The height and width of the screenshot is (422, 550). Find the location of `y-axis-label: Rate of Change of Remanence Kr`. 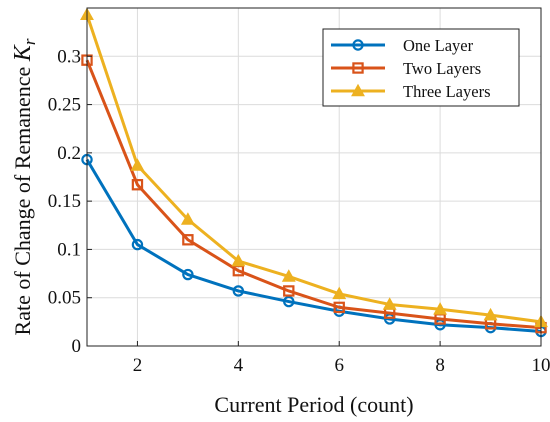

y-axis-label: Rate of Change of Remanence Kr is located at coordinates (24, 186).